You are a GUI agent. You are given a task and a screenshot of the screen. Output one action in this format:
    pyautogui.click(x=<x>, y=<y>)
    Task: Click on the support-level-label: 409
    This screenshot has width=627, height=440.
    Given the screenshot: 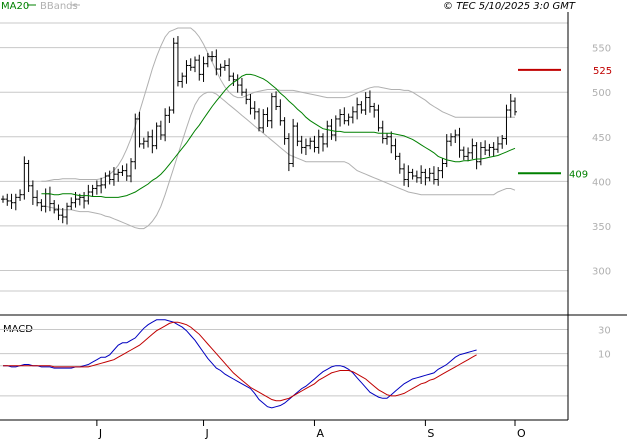 What is the action you would take?
    pyautogui.click(x=578, y=174)
    